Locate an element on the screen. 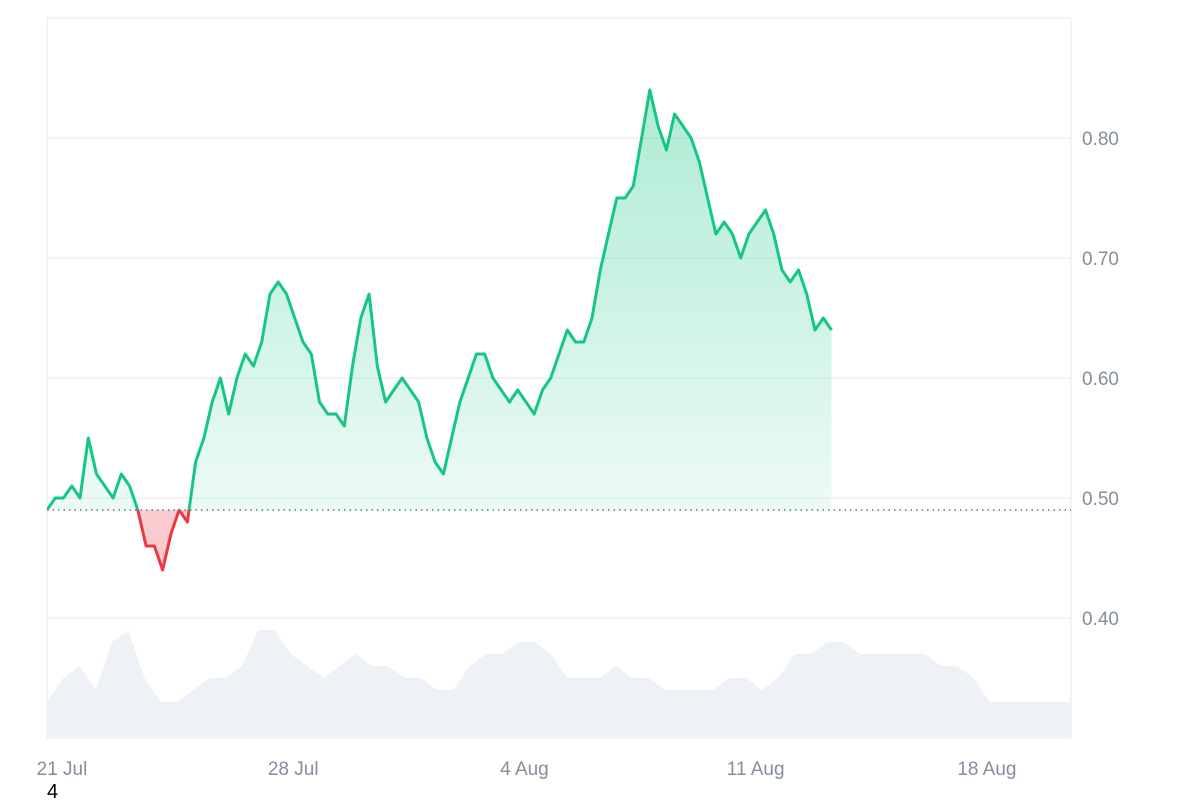 The height and width of the screenshot is (804, 1200). x-tick-label: 21 Jul is located at coordinates (62, 769).